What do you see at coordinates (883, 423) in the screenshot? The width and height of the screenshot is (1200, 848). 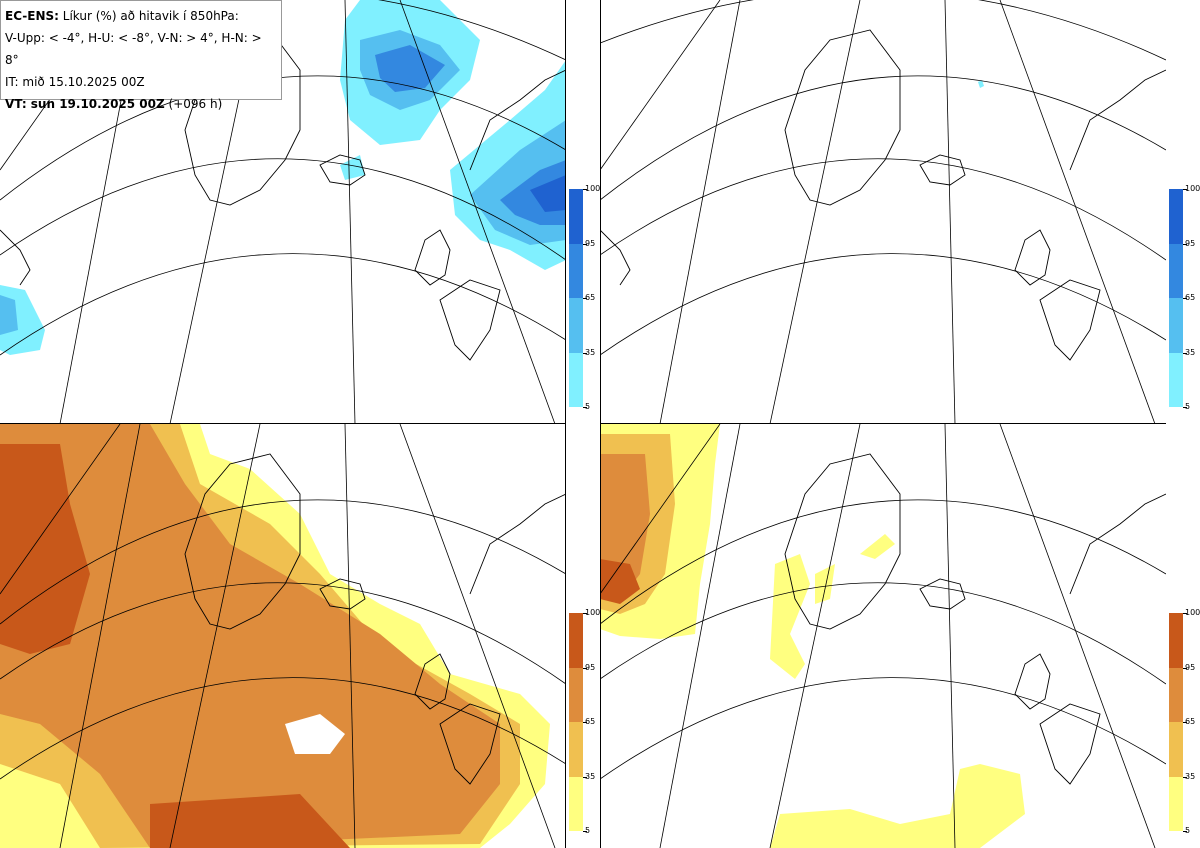 I see `panel-divider-horizontal-right` at bounding box center [883, 423].